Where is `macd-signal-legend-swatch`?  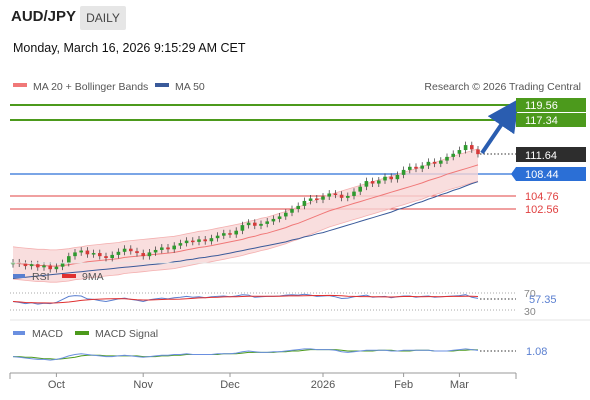 macd-signal-legend-swatch is located at coordinates (82, 333).